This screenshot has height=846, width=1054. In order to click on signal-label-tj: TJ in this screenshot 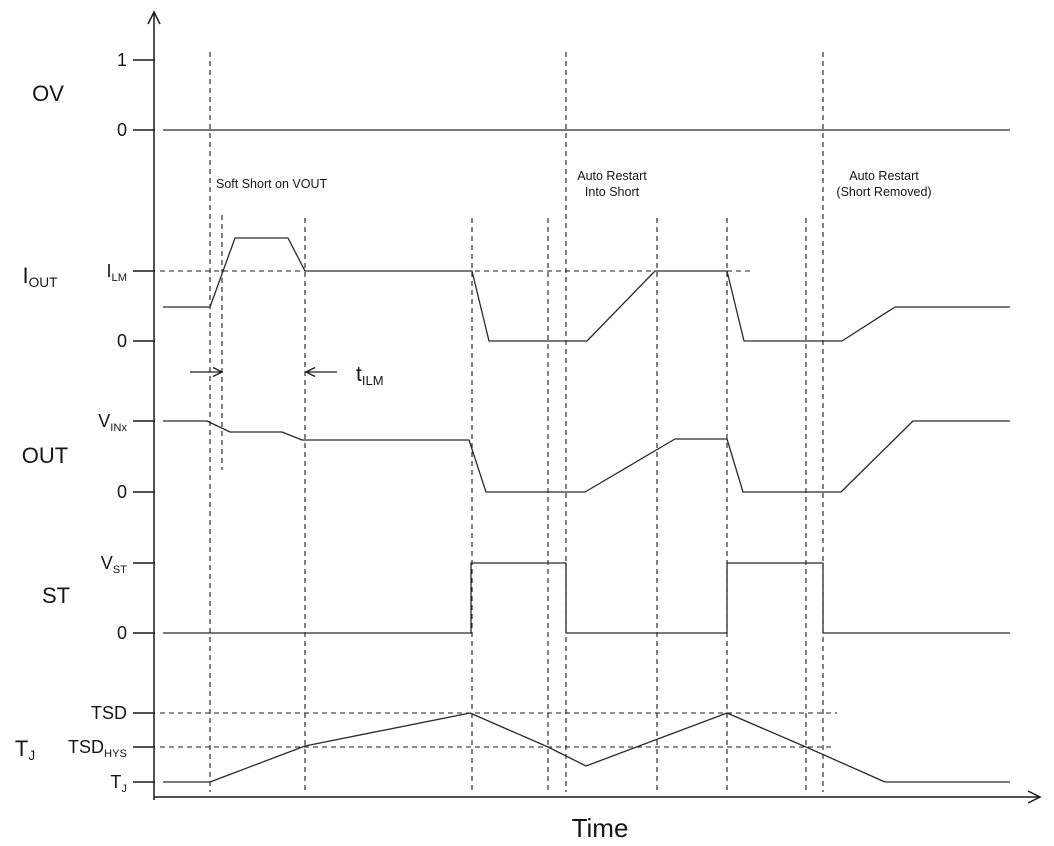, I will do `click(25, 749)`.